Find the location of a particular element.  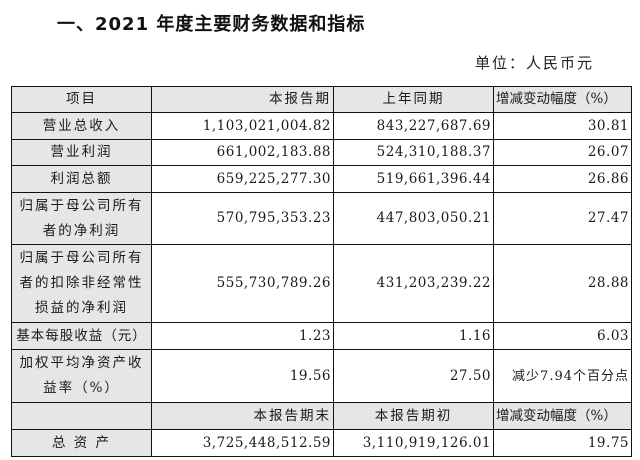

current-value: 555,730,789.26 is located at coordinates (242, 283).